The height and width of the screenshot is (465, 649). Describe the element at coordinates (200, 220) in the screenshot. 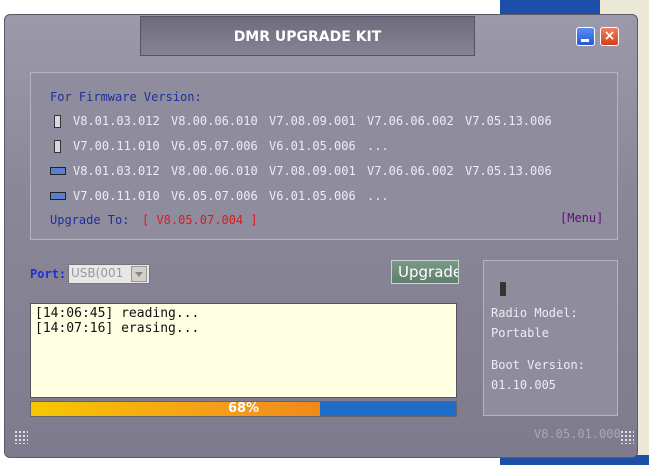

I see `upgrade-target: [ V8.05.07.004 ]` at that location.